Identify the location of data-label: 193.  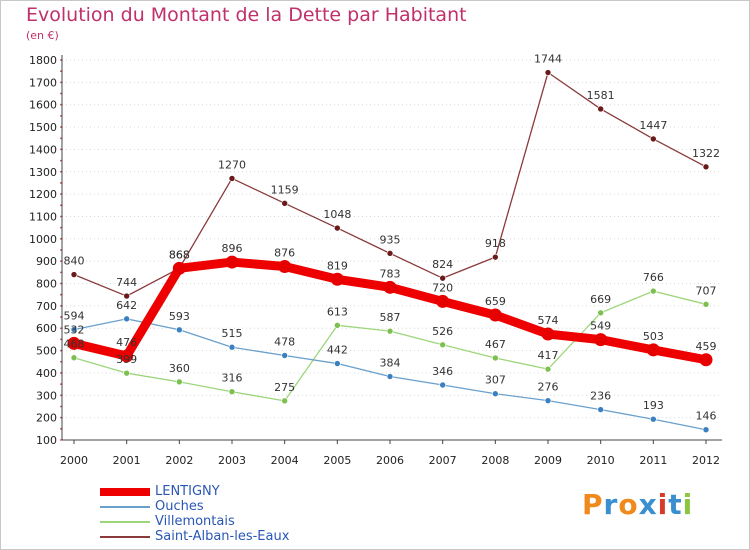
(653, 405).